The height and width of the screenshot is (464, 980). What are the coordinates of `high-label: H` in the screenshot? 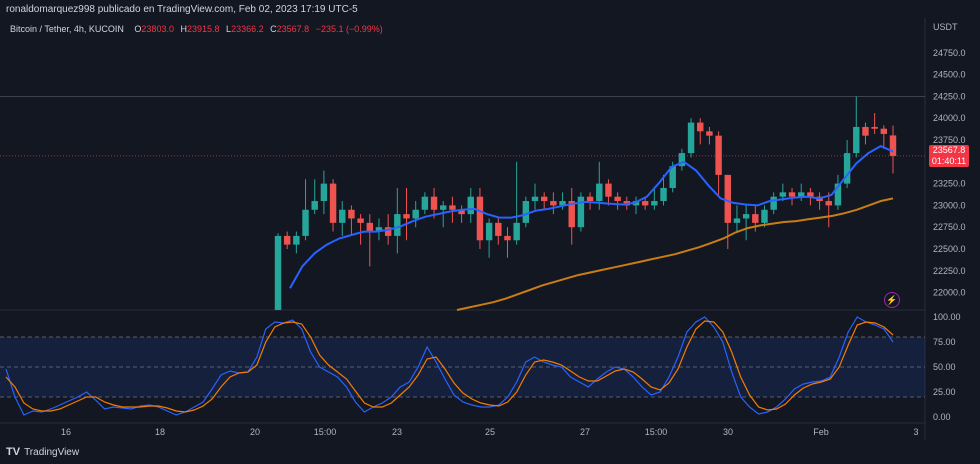 It's located at (183, 29).